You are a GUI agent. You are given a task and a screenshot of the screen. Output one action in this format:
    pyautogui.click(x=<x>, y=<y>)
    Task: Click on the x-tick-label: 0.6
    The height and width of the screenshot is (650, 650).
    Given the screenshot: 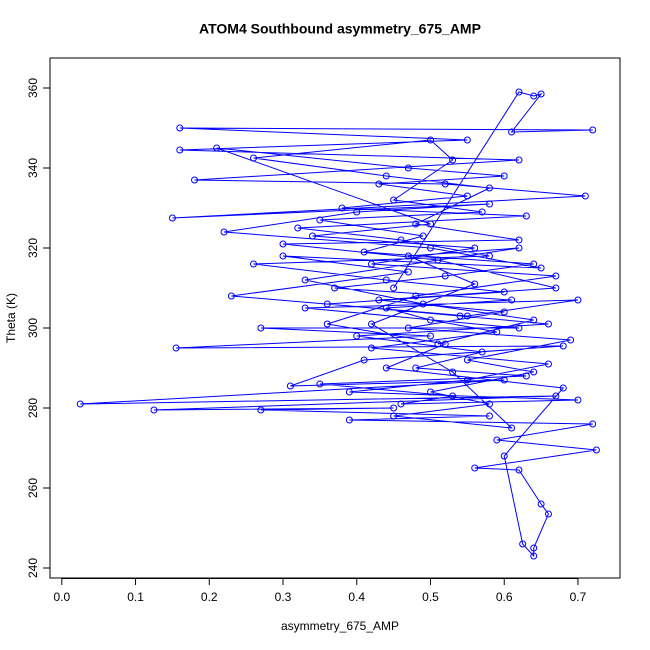 What is the action you would take?
    pyautogui.click(x=504, y=597)
    